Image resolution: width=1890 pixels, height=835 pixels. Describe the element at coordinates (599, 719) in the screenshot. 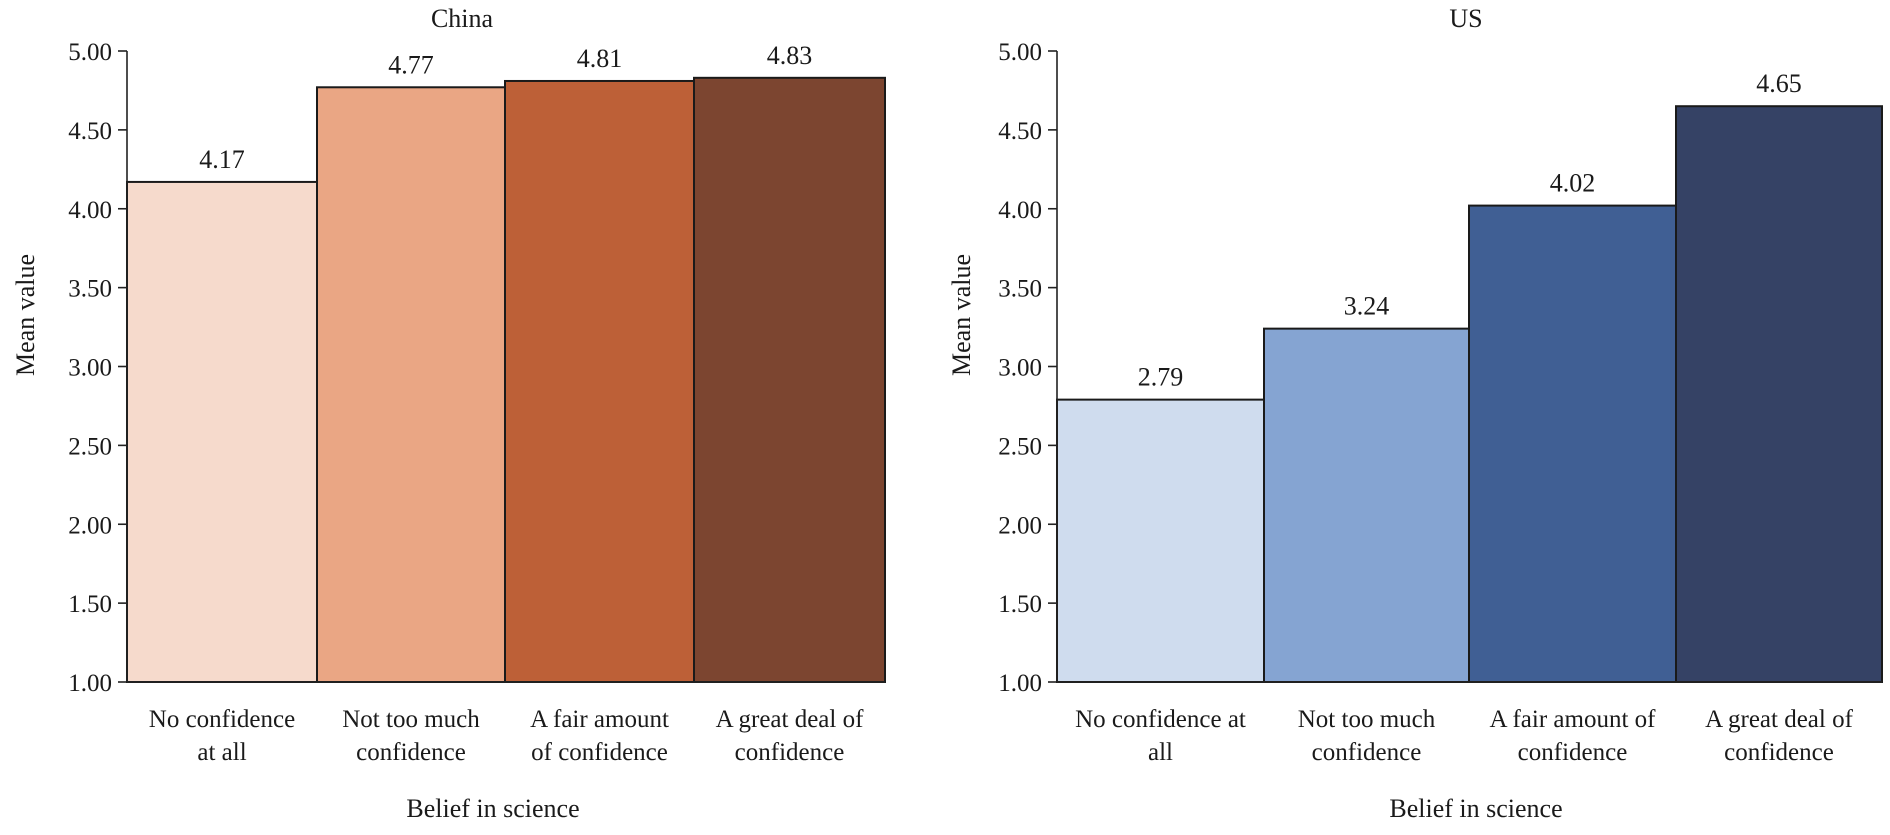

I see `x-category-label: A fair amount` at that location.